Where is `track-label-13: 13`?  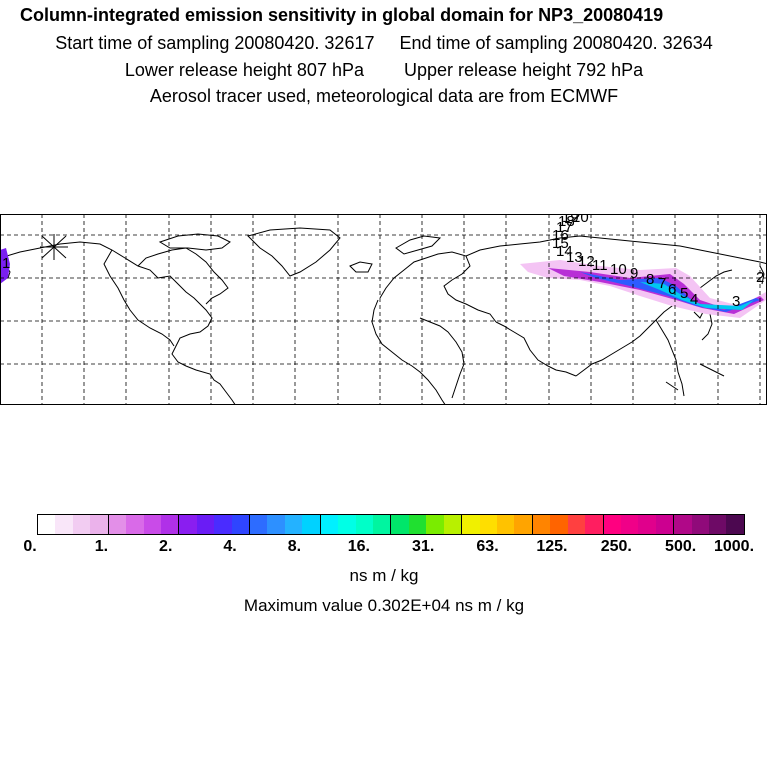 track-label-13: 13 is located at coordinates (574, 257).